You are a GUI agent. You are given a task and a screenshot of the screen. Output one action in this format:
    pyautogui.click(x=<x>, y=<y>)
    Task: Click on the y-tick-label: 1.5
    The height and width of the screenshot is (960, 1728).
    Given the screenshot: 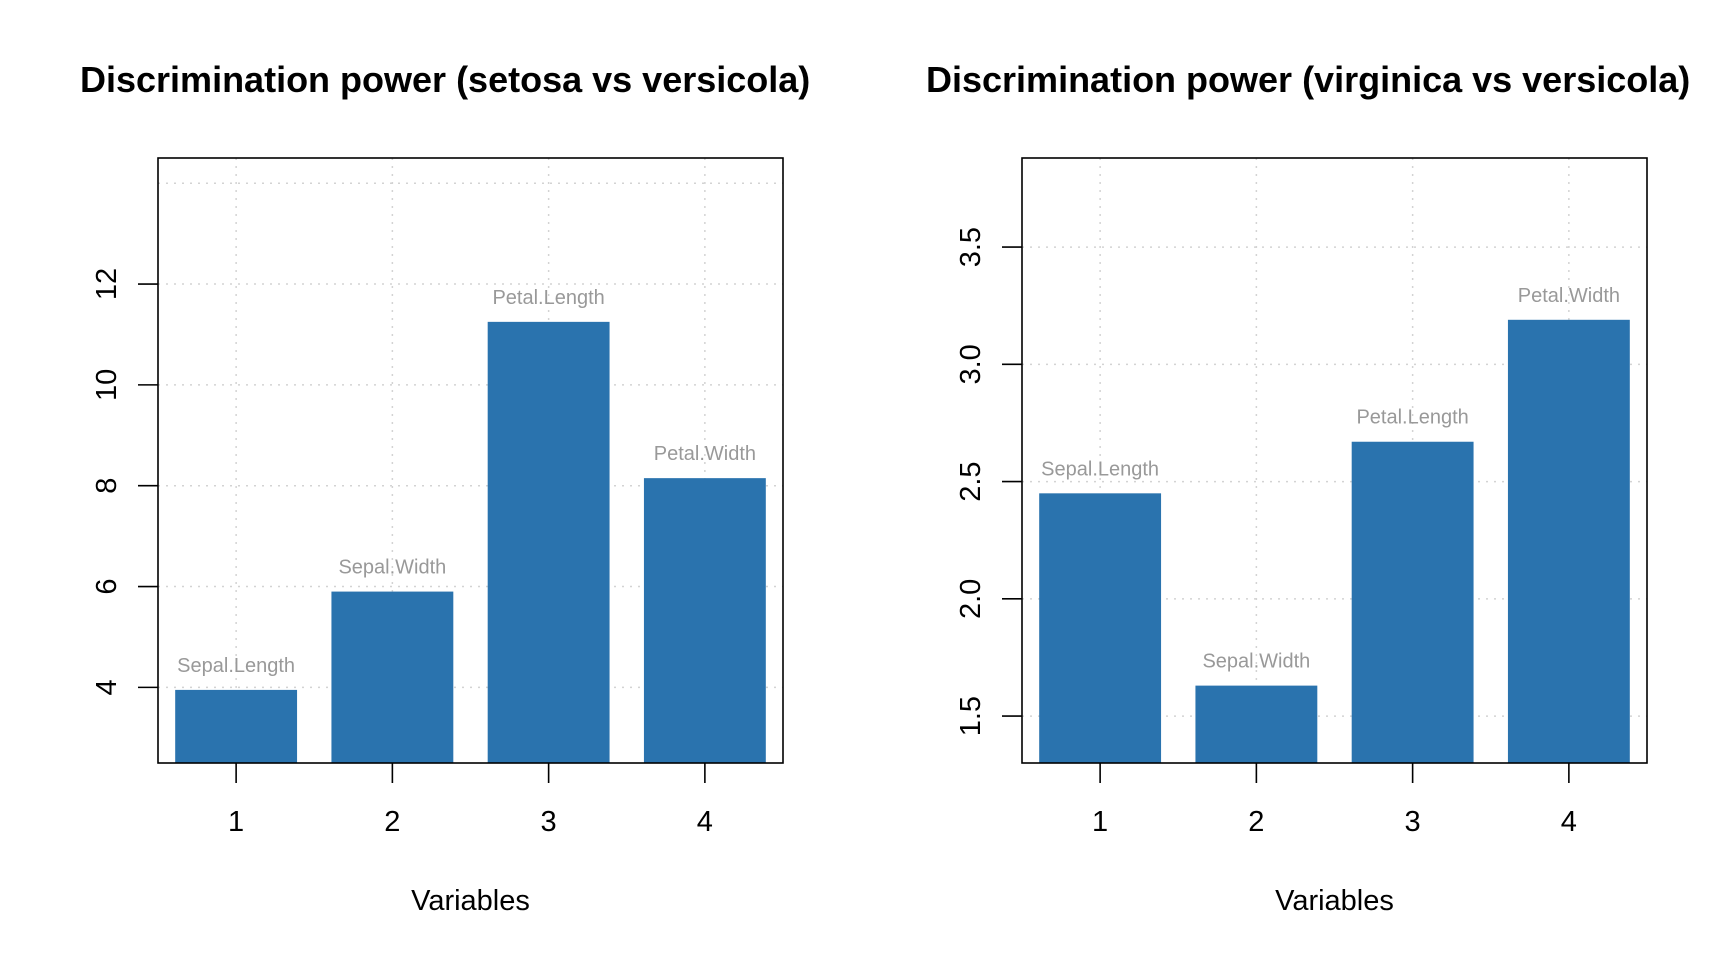 What is the action you would take?
    pyautogui.click(x=971, y=716)
    